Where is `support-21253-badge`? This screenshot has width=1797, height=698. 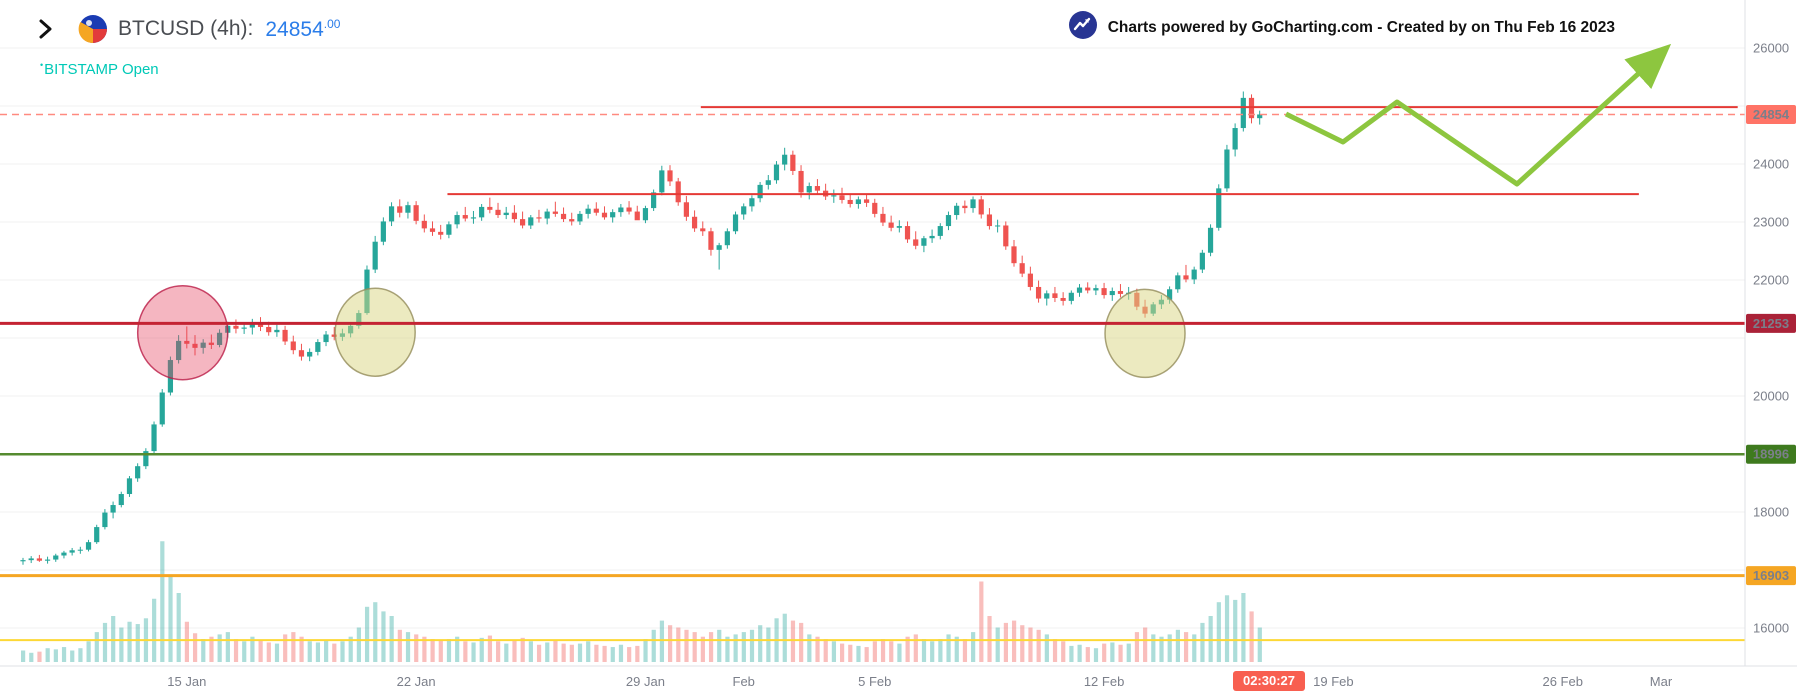 support-21253-badge is located at coordinates (1771, 323).